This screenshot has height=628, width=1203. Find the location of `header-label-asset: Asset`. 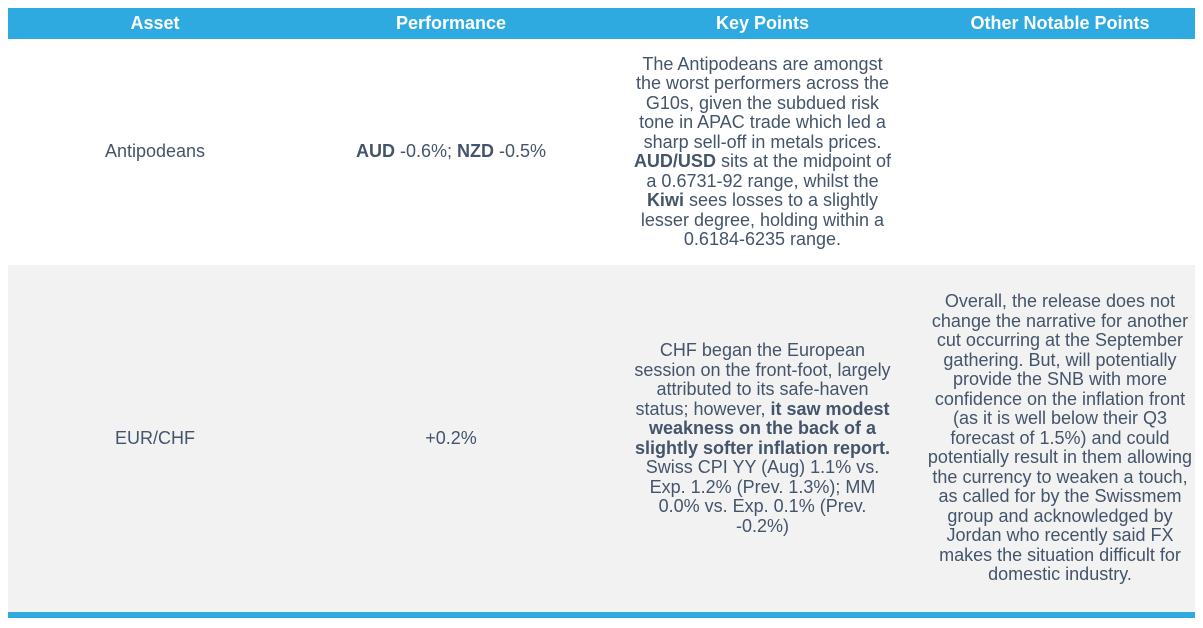

header-label-asset: Asset is located at coordinates (155, 22).